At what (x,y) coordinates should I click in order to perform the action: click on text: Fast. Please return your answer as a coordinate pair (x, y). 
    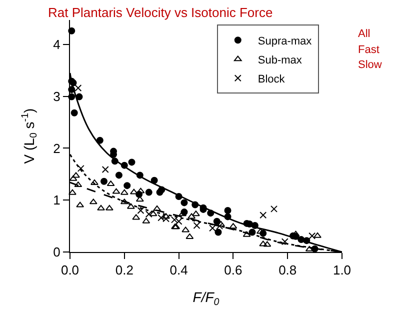
    Looking at the image, I should click on (369, 50).